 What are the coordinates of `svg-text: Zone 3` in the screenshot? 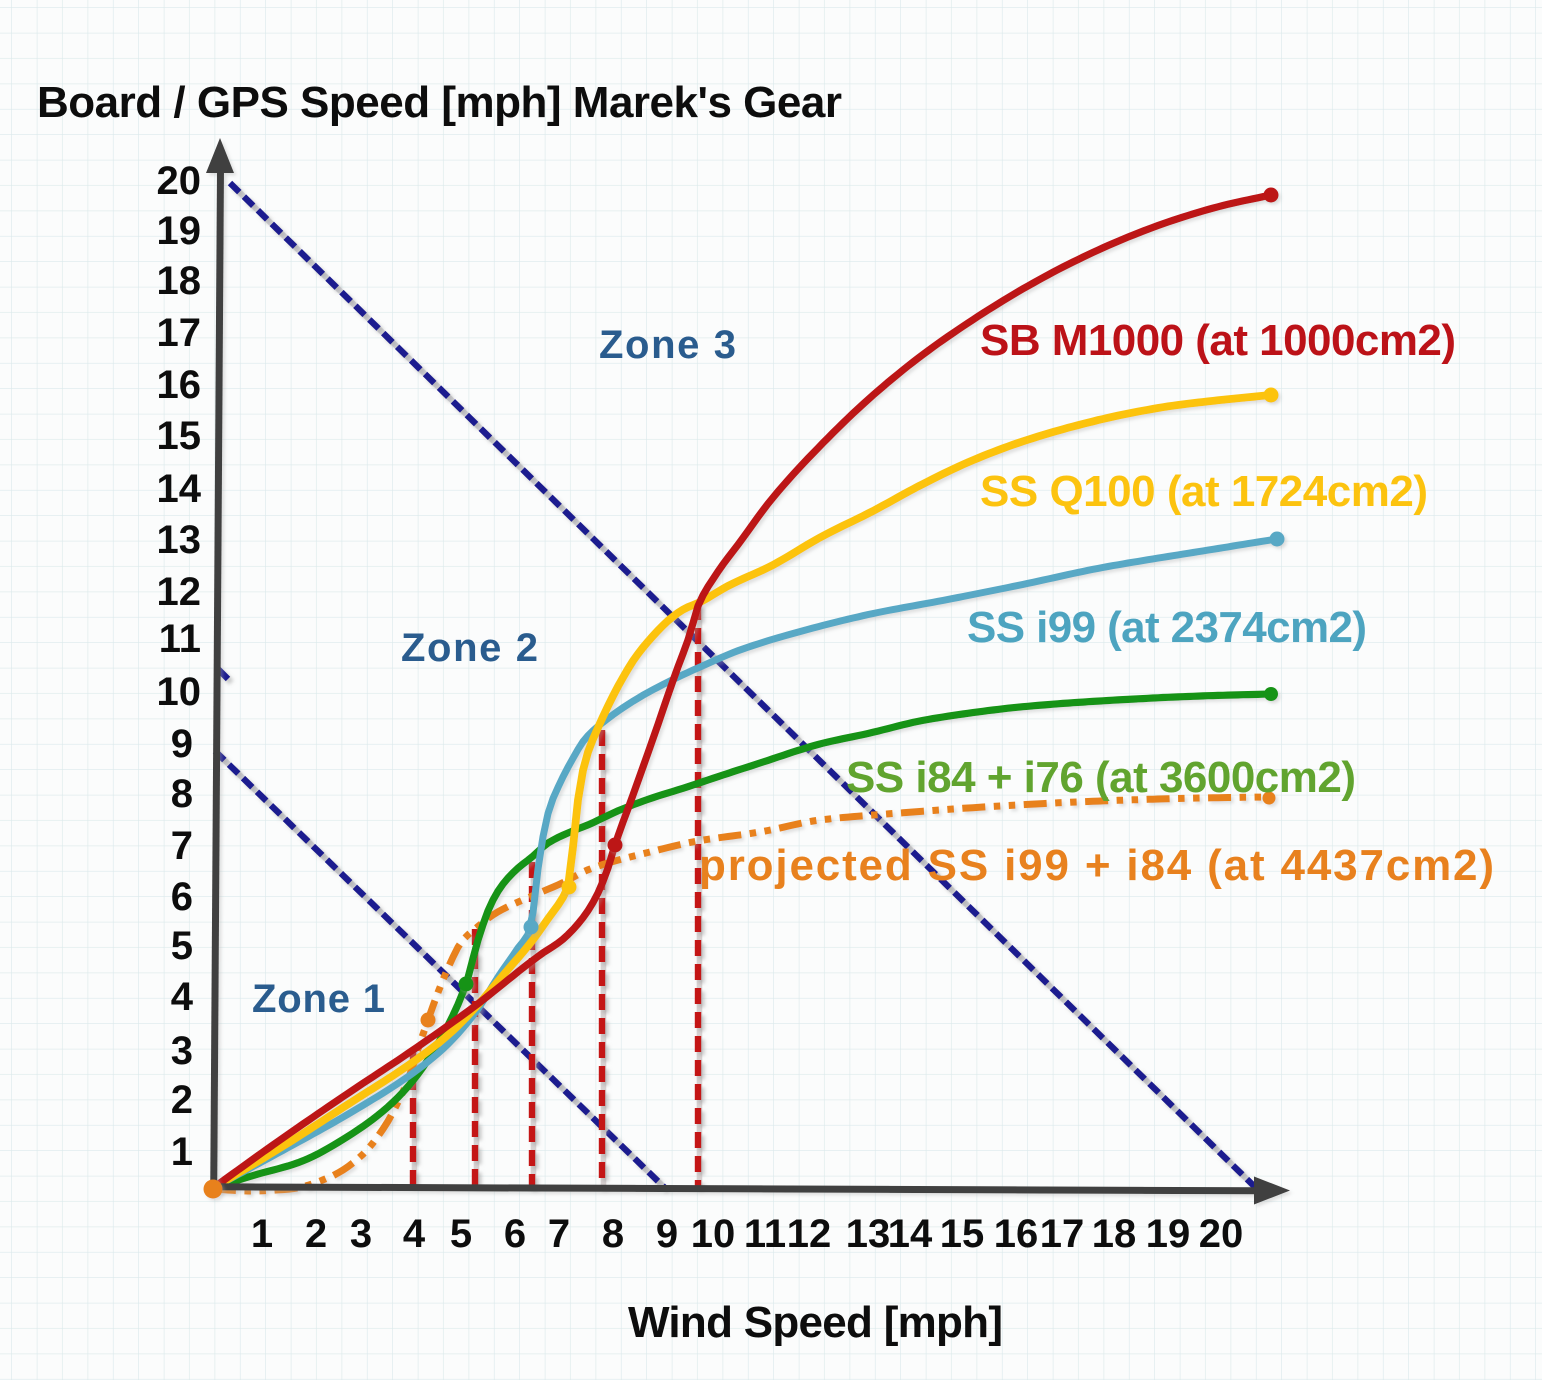 It's located at (667, 345).